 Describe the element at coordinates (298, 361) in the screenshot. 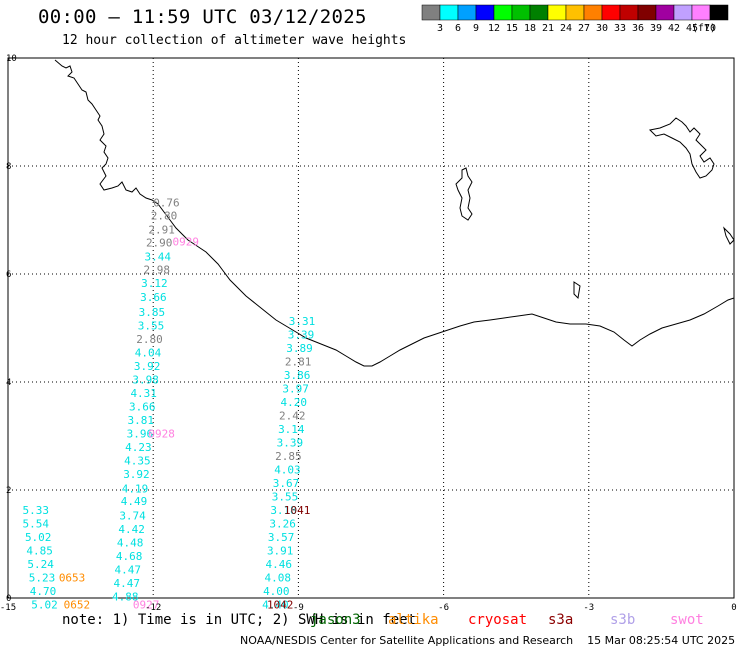

I see `wave-height-label: 2.81` at that location.